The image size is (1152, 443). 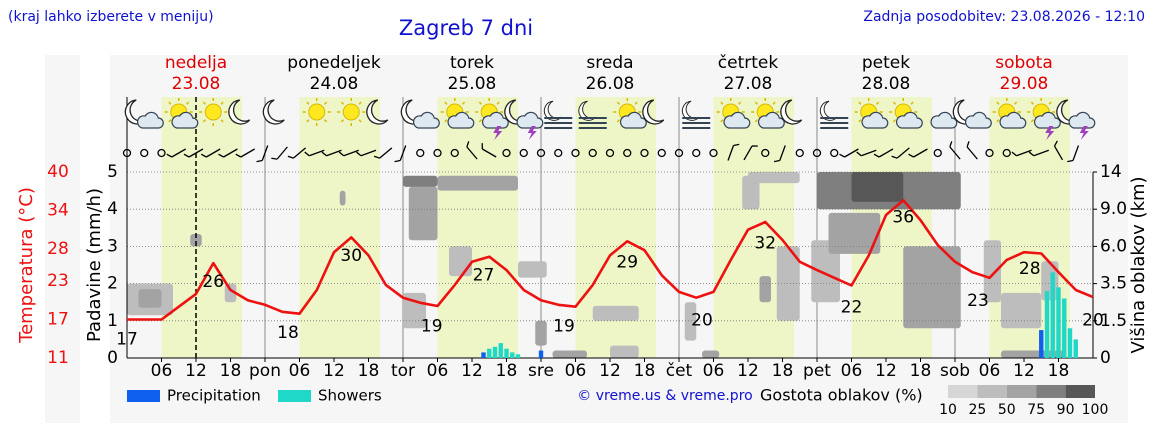 What do you see at coordinates (58, 172) in the screenshot?
I see `temp-tick-label: 40` at bounding box center [58, 172].